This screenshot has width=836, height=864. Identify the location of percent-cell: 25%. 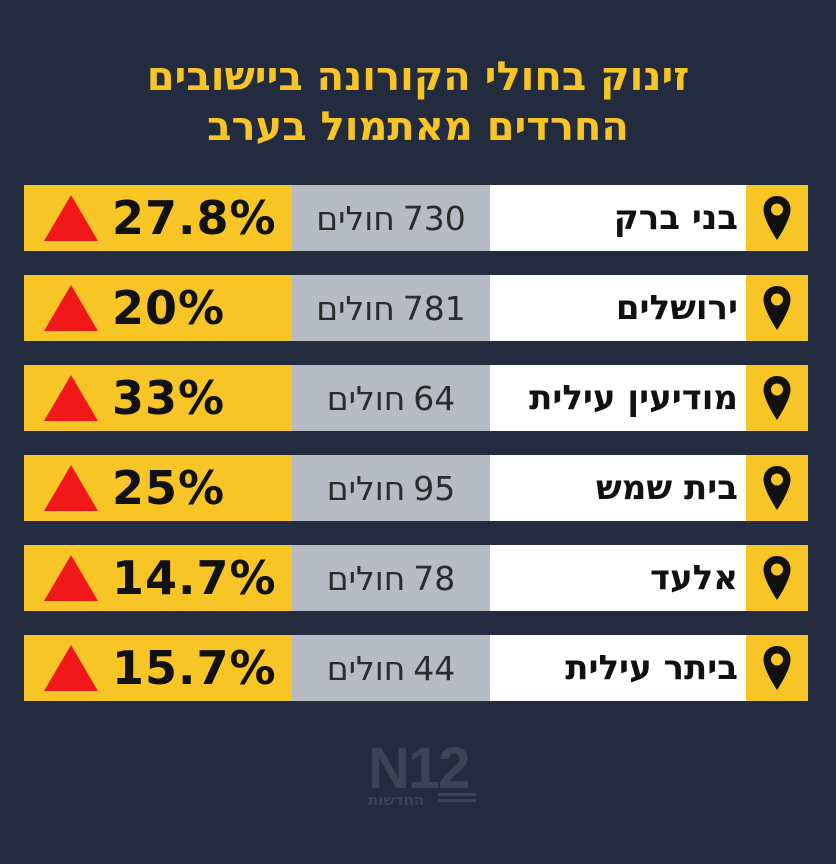
(158, 488).